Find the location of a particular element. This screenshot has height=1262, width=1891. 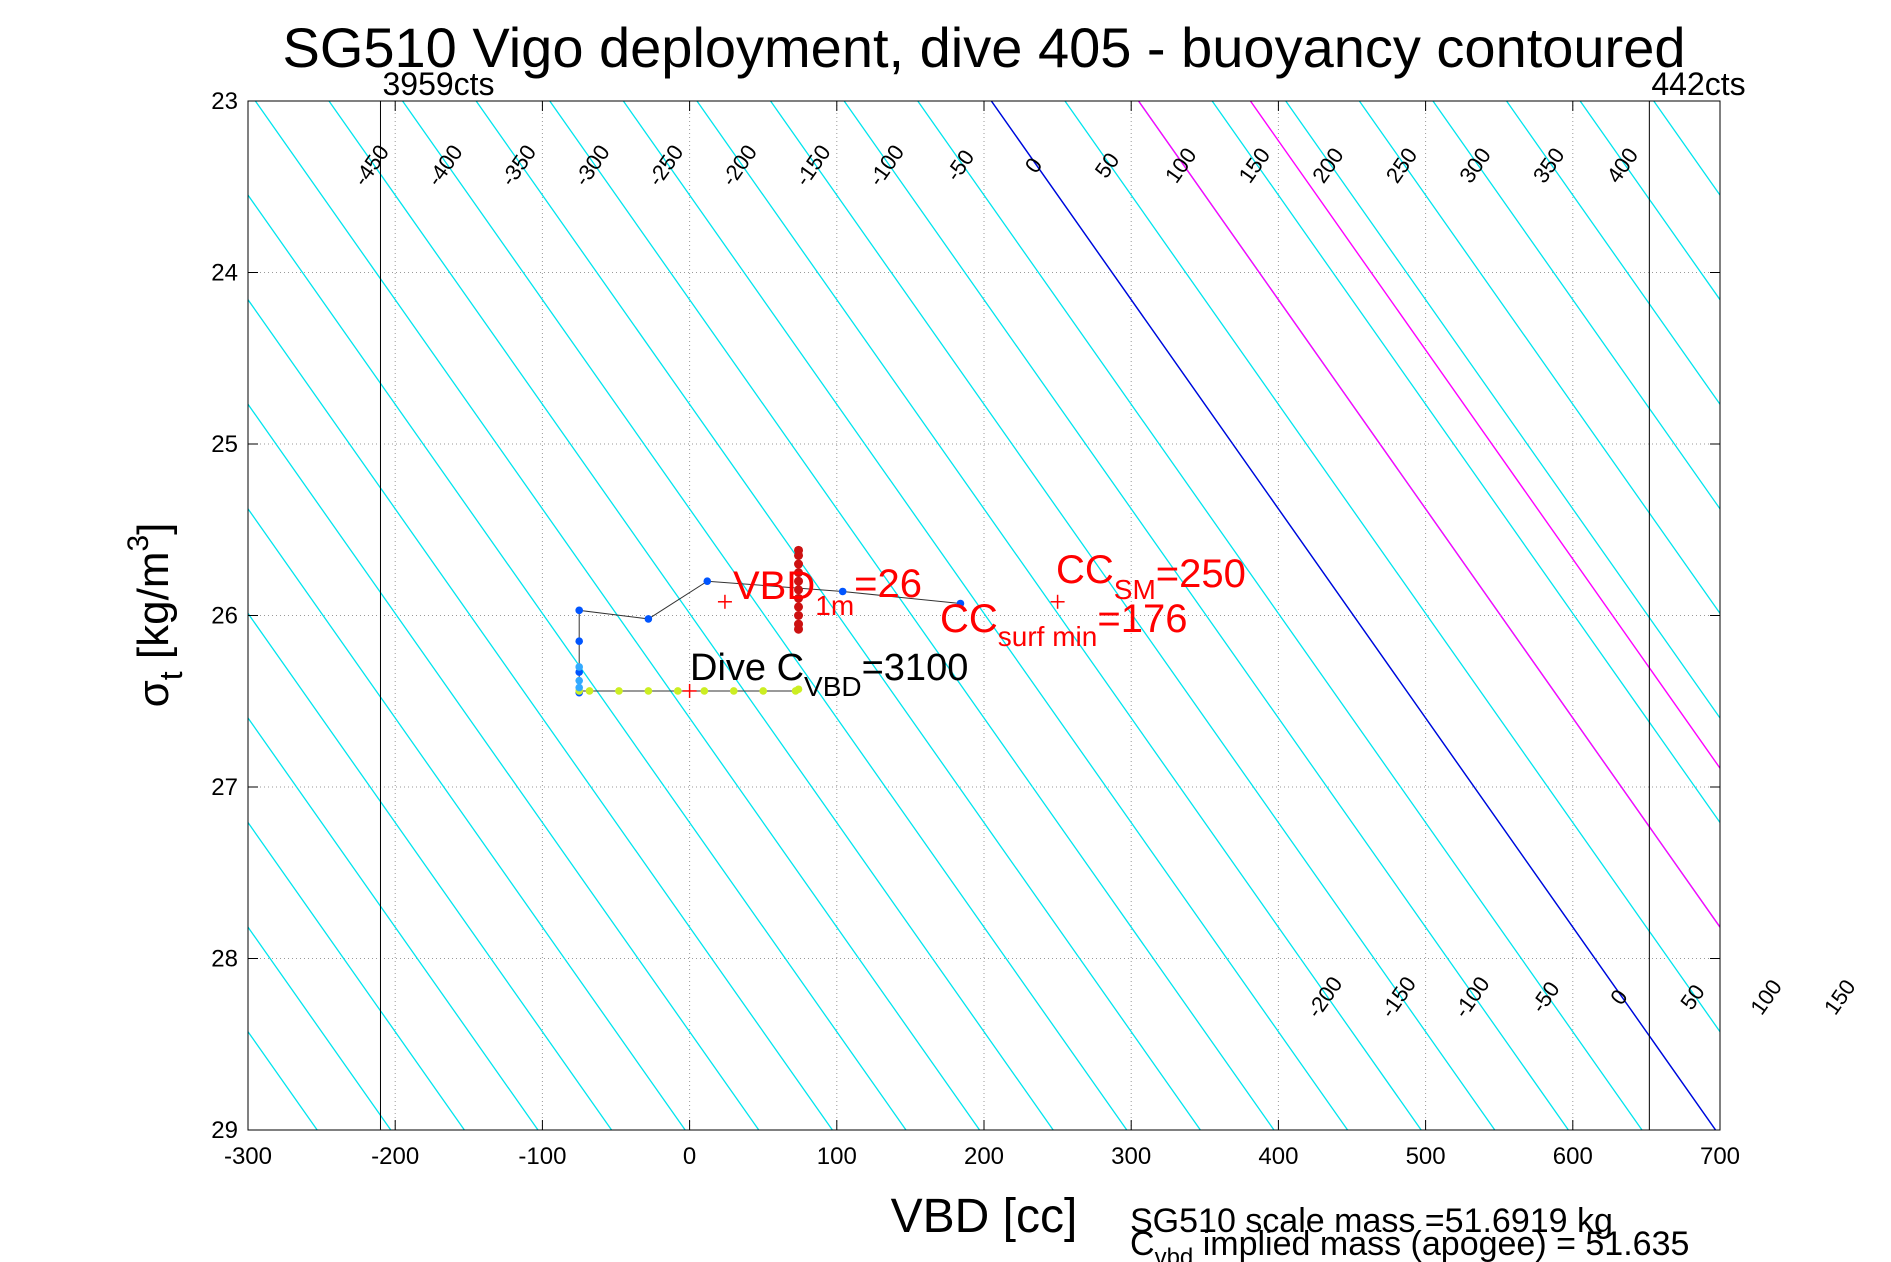

x-tick-label: 500 is located at coordinates (1426, 1156).